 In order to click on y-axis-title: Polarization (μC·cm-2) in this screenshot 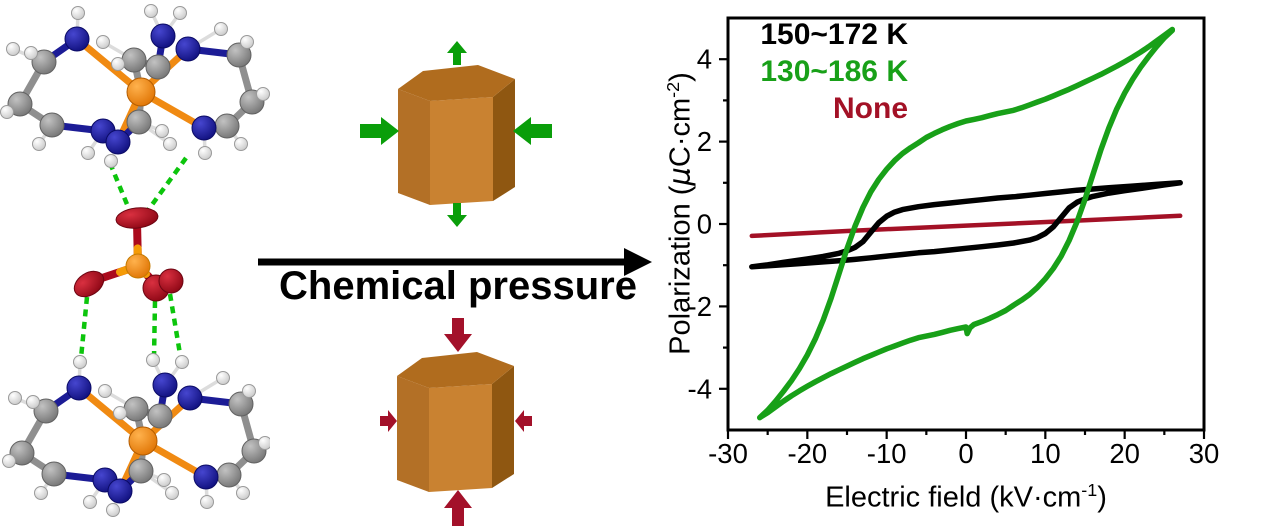, I will do `click(680, 214)`.